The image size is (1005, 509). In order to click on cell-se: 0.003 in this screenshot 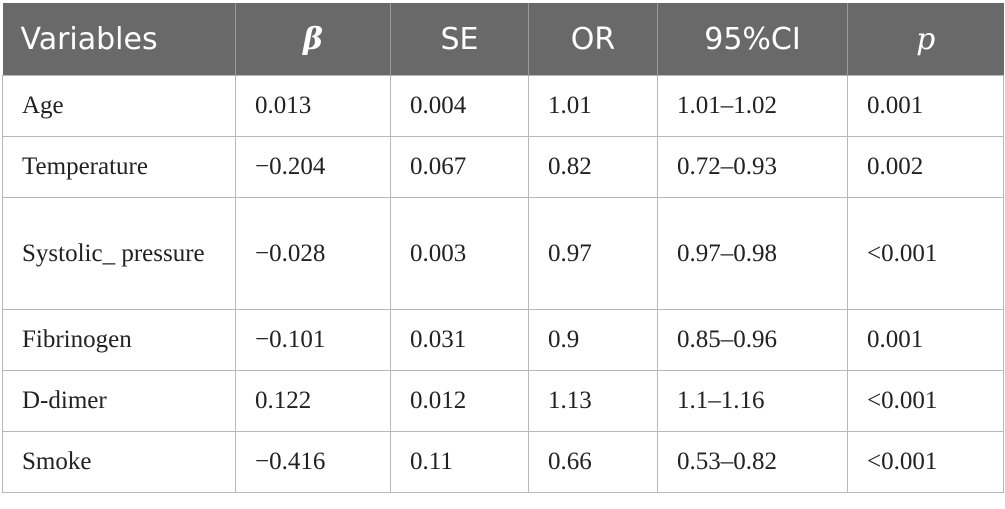, I will do `click(459, 253)`.